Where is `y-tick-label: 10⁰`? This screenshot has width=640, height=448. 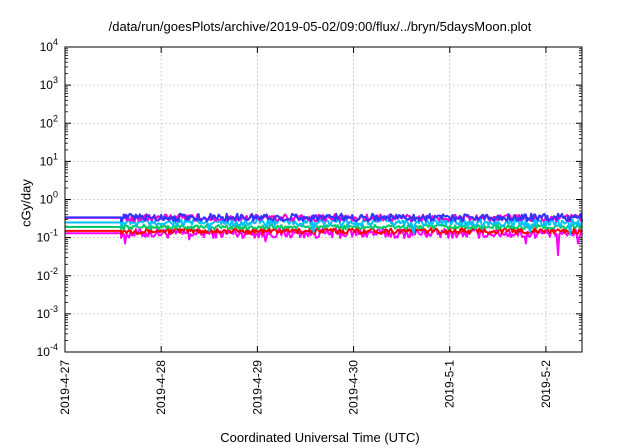 y-tick-label: 10⁰ is located at coordinates (49, 198).